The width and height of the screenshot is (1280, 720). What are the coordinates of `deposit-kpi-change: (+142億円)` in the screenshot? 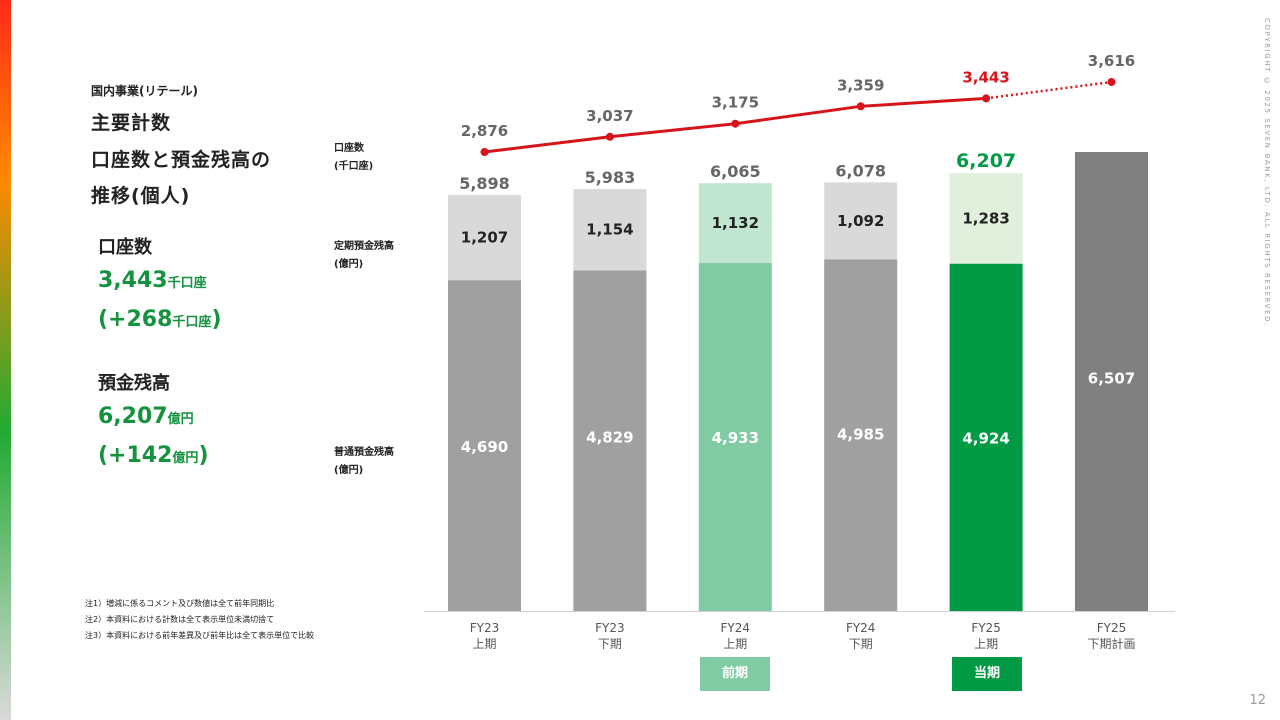 It's located at (153, 455).